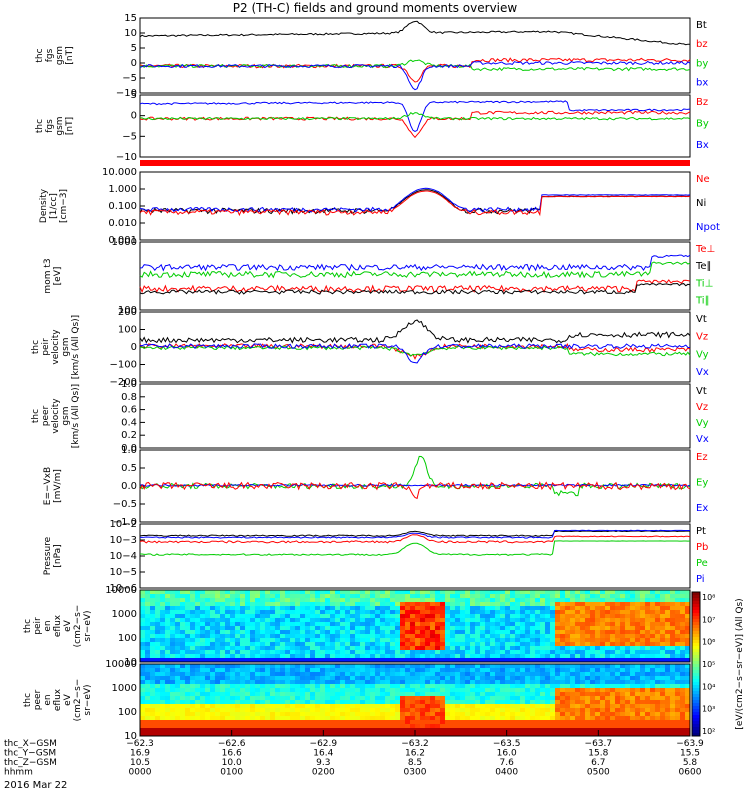 This screenshot has width=750, height=800. What do you see at coordinates (701, 25) in the screenshot?
I see `legend-Bt: Bt` at bounding box center [701, 25].